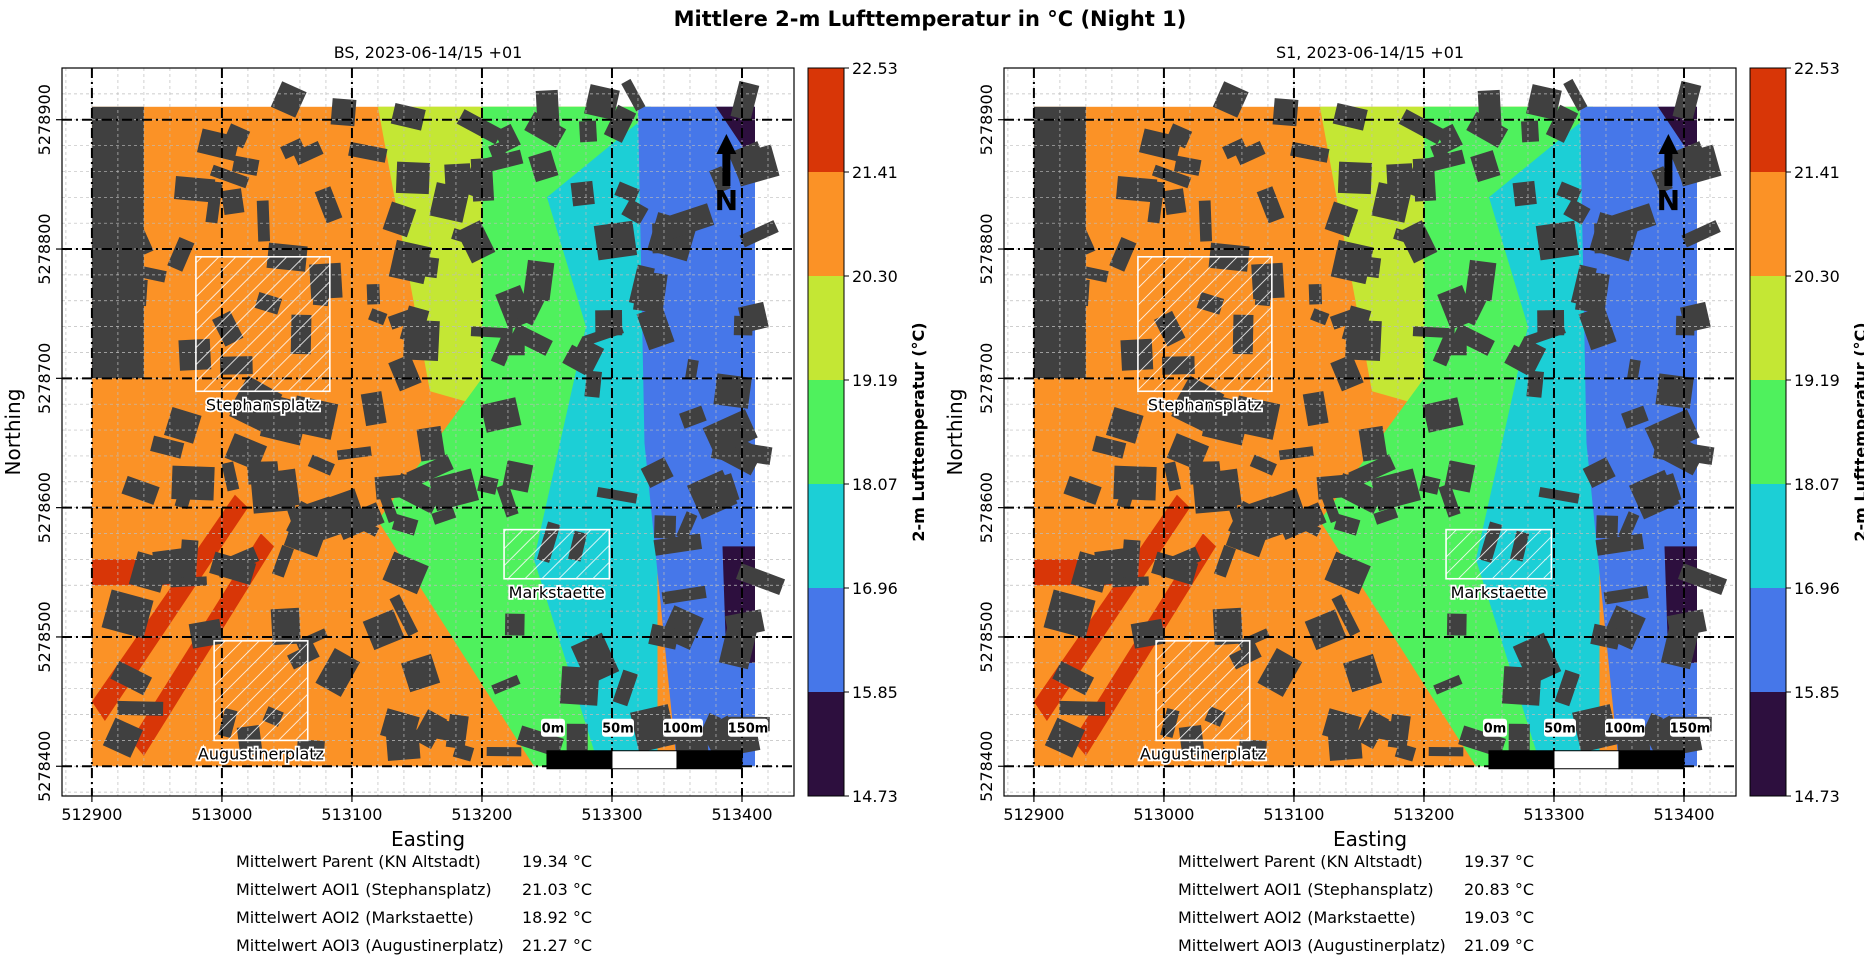 Image resolution: width=1864 pixels, height=968 pixels. Describe the element at coordinates (44, 378) in the screenshot. I see `y-tick-label: 5278700` at that location.